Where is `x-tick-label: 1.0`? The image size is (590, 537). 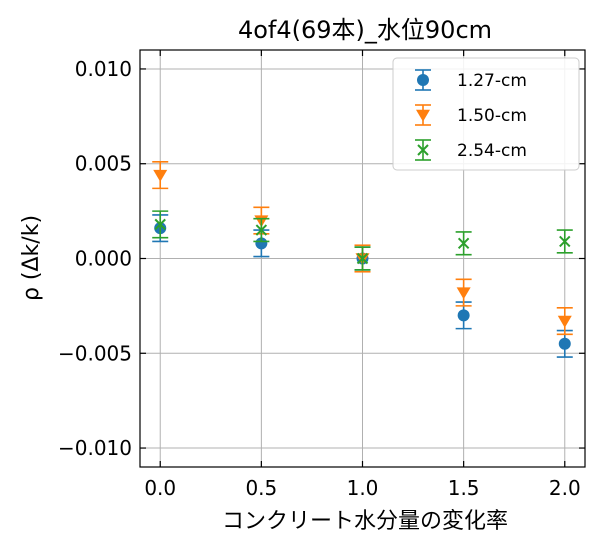
x-tick-label: 1.0 is located at coordinates (363, 488).